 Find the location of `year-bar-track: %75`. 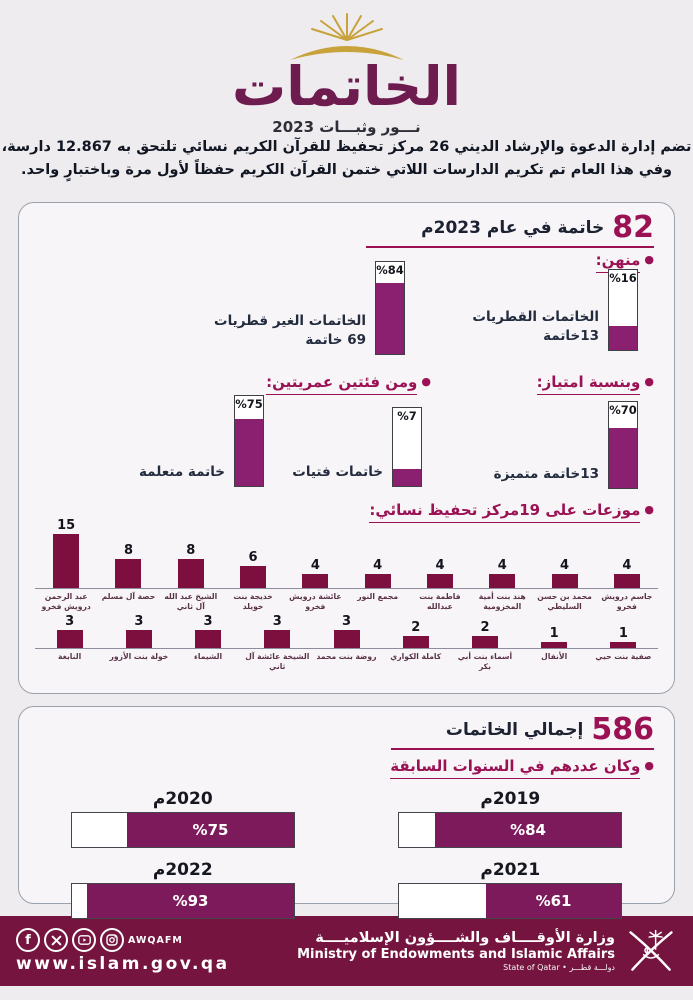

year-bar-track: %75 is located at coordinates (182, 830).